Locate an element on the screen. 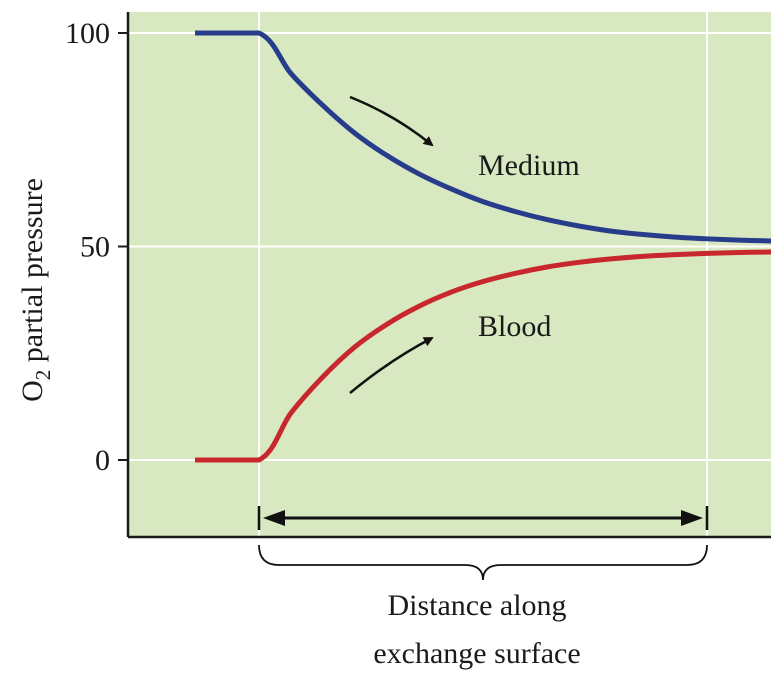 The width and height of the screenshot is (771, 679). medium-series-label: Medium is located at coordinates (529, 165).